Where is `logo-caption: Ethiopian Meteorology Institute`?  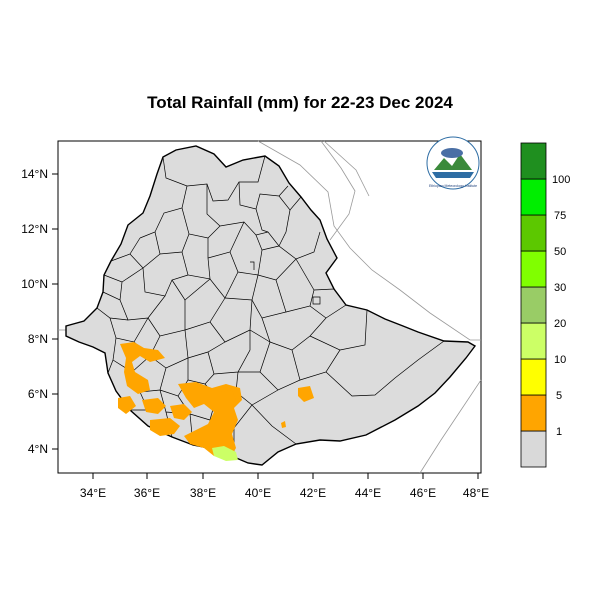 logo-caption: Ethiopian Meteorology Institute is located at coordinates (453, 186).